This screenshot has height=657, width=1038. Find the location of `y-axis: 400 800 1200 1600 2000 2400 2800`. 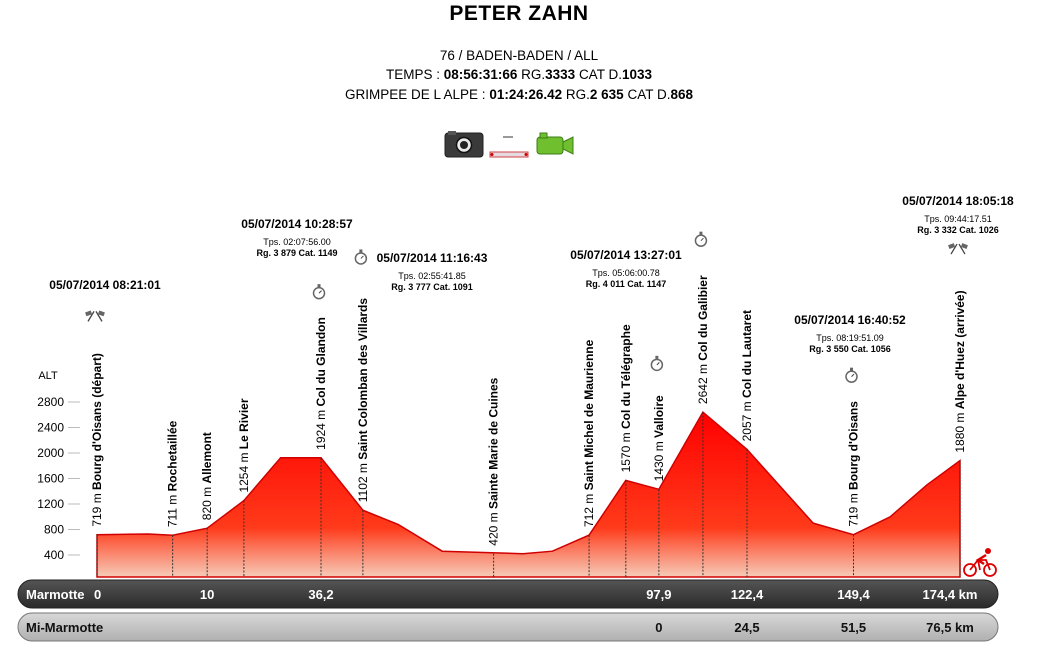

y-axis: 400 800 1200 1600 2000 2400 2800 is located at coordinates (58, 478).